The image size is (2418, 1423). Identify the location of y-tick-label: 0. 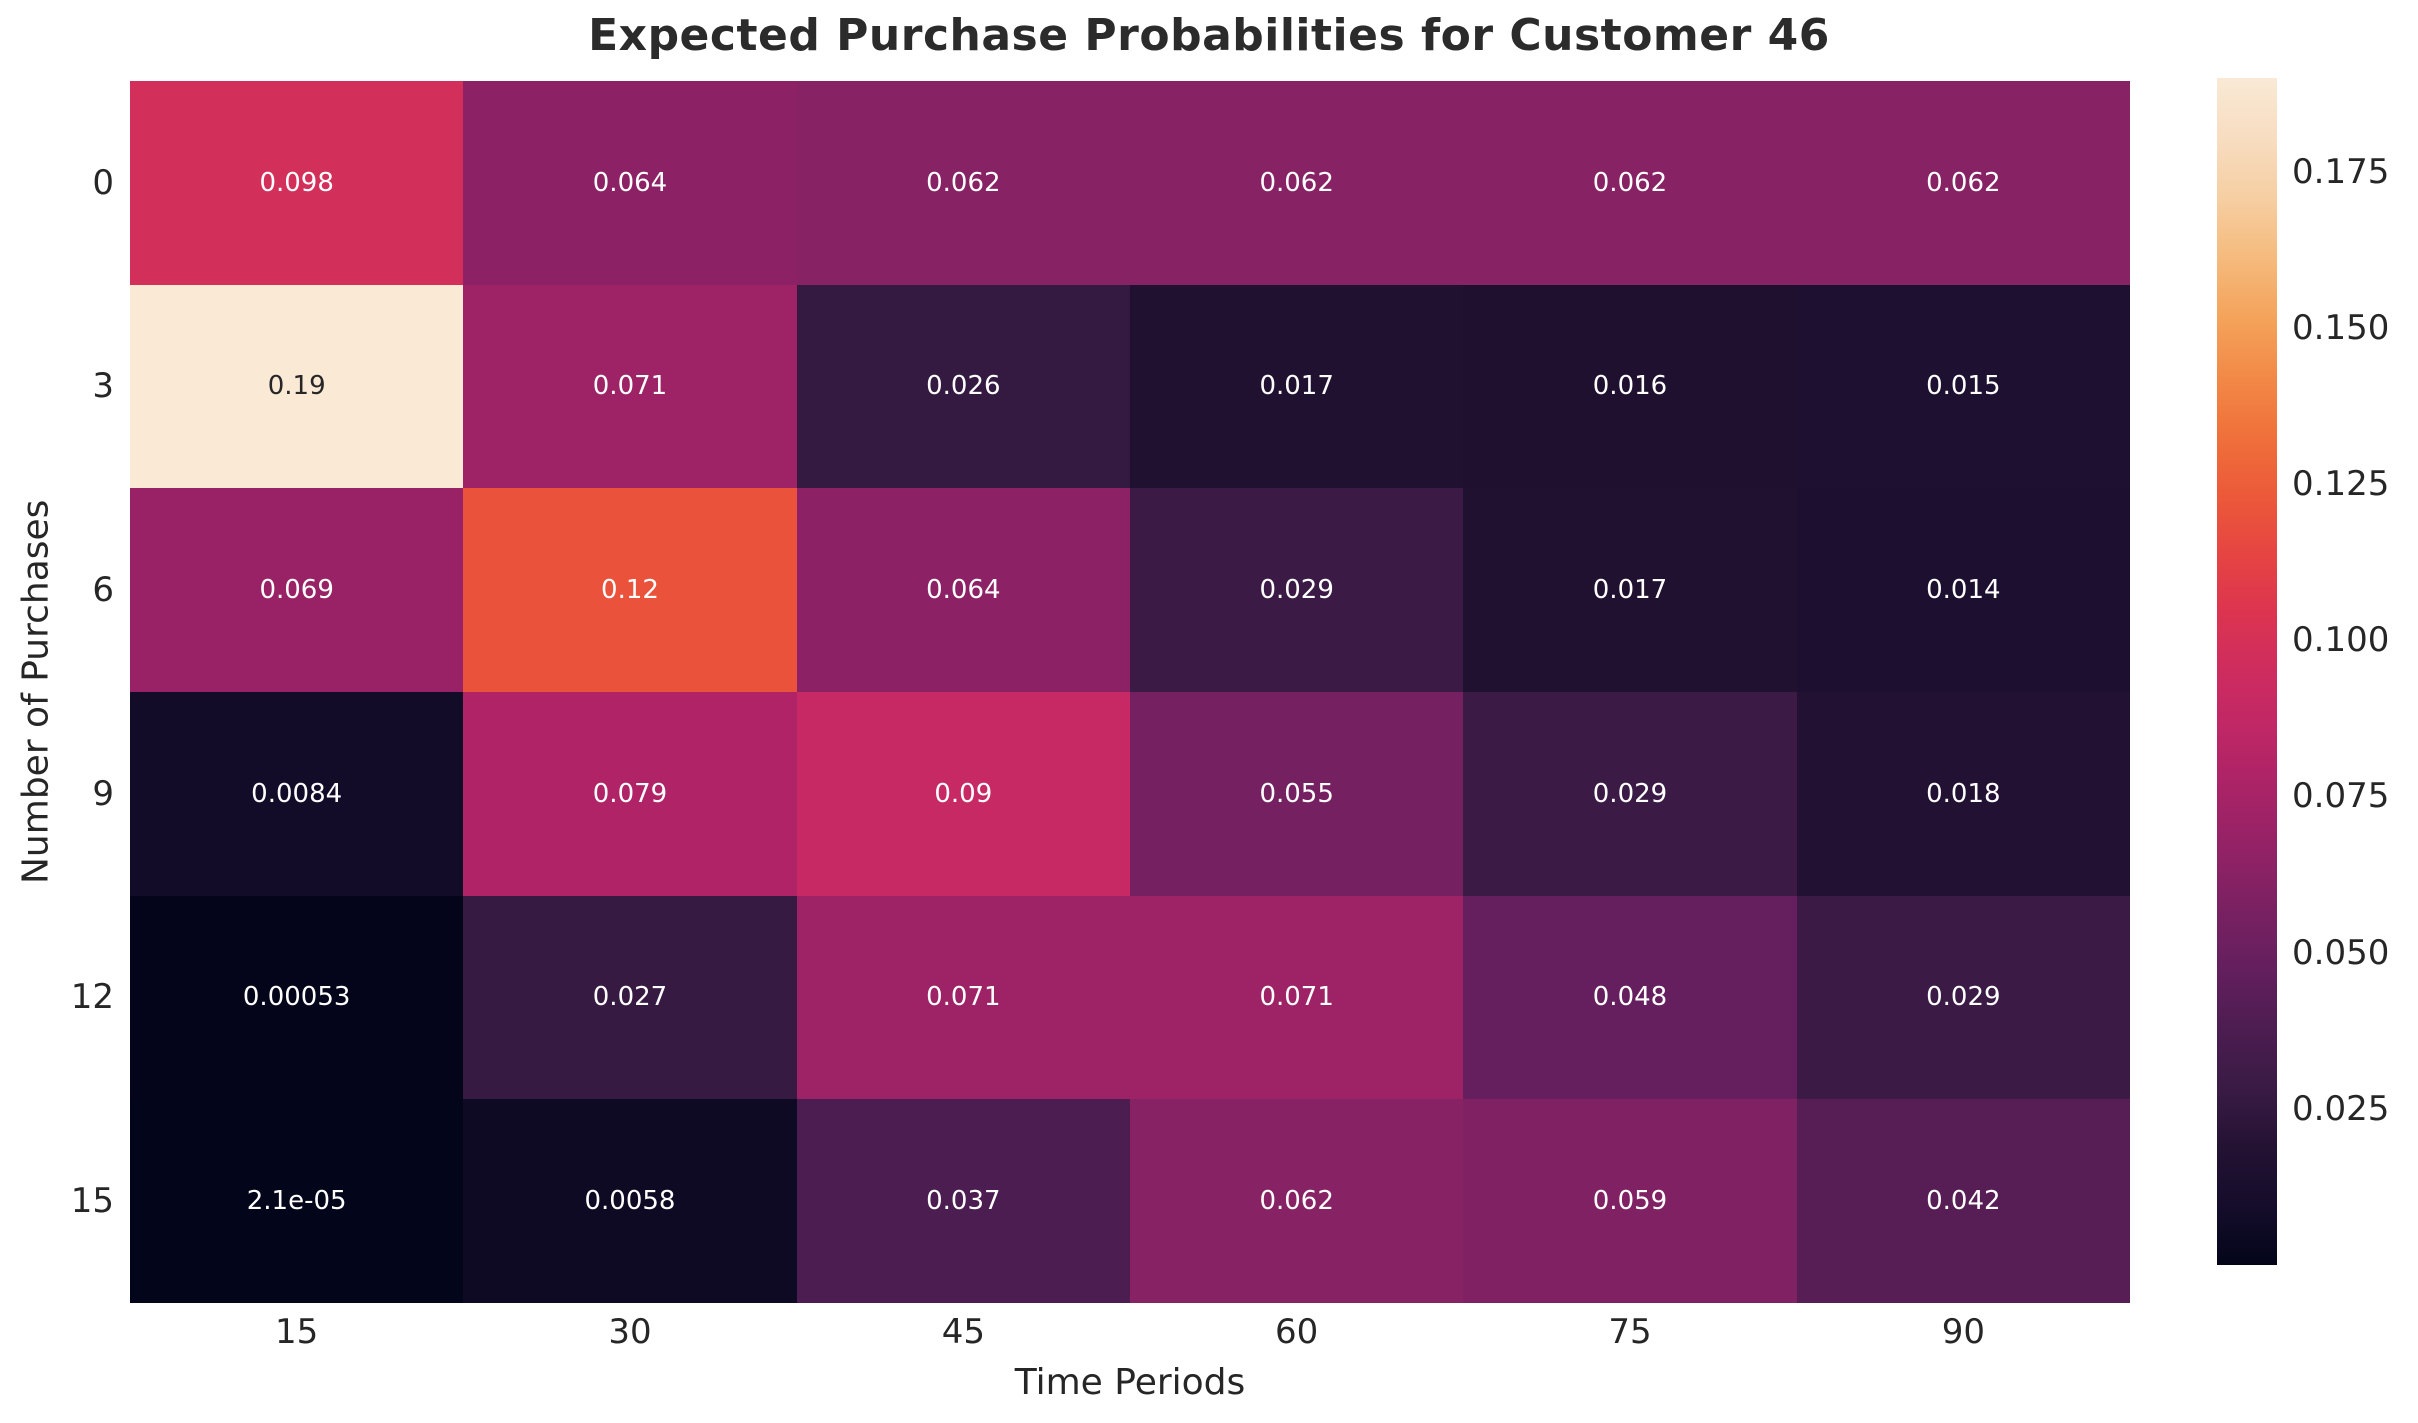
(103, 182).